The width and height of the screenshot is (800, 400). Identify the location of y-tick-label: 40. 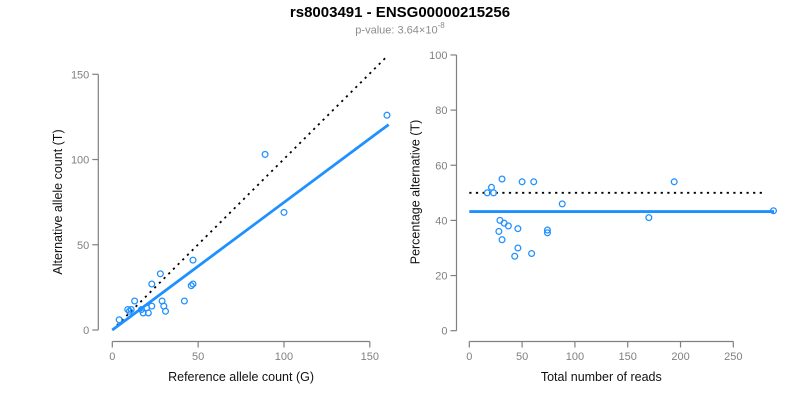
(441, 221).